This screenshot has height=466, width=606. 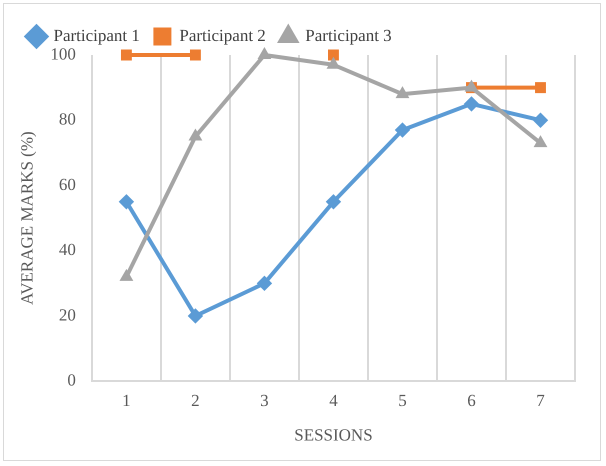 What do you see at coordinates (27, 218) in the screenshot?
I see `y-axis-title: AVERAGE MARKS (%)` at bounding box center [27, 218].